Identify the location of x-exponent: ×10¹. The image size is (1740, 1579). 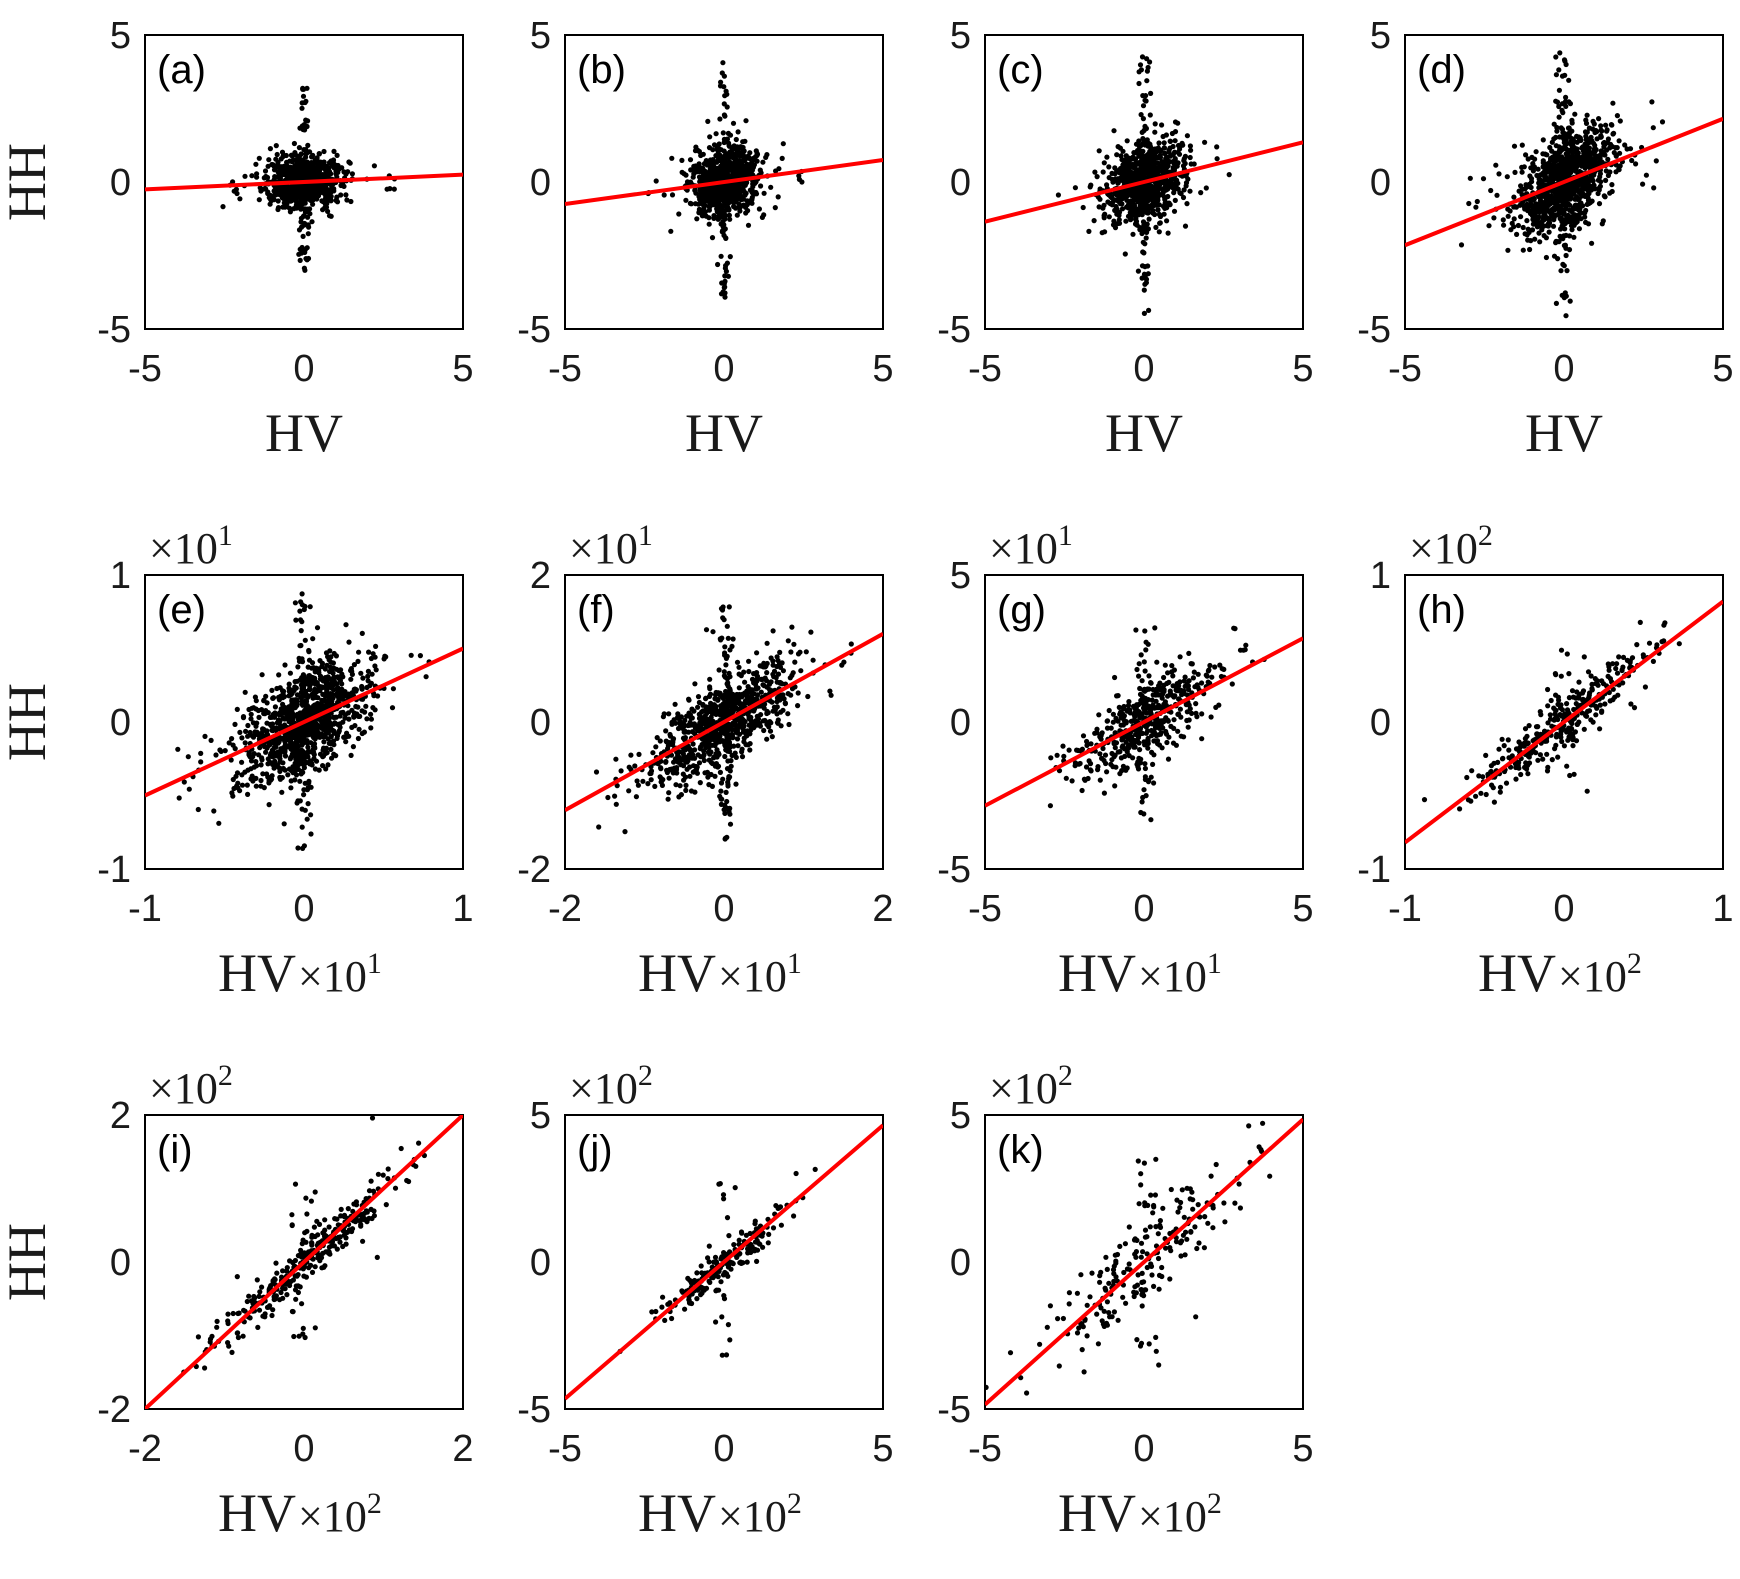
(340, 974).